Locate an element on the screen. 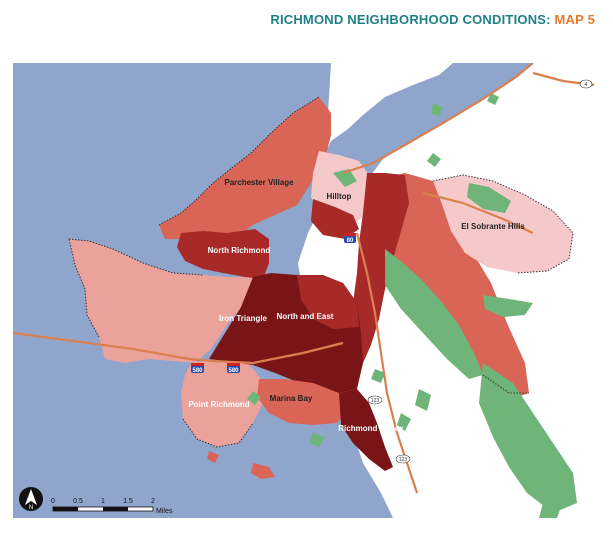  north-east-zone is located at coordinates (328, 302).